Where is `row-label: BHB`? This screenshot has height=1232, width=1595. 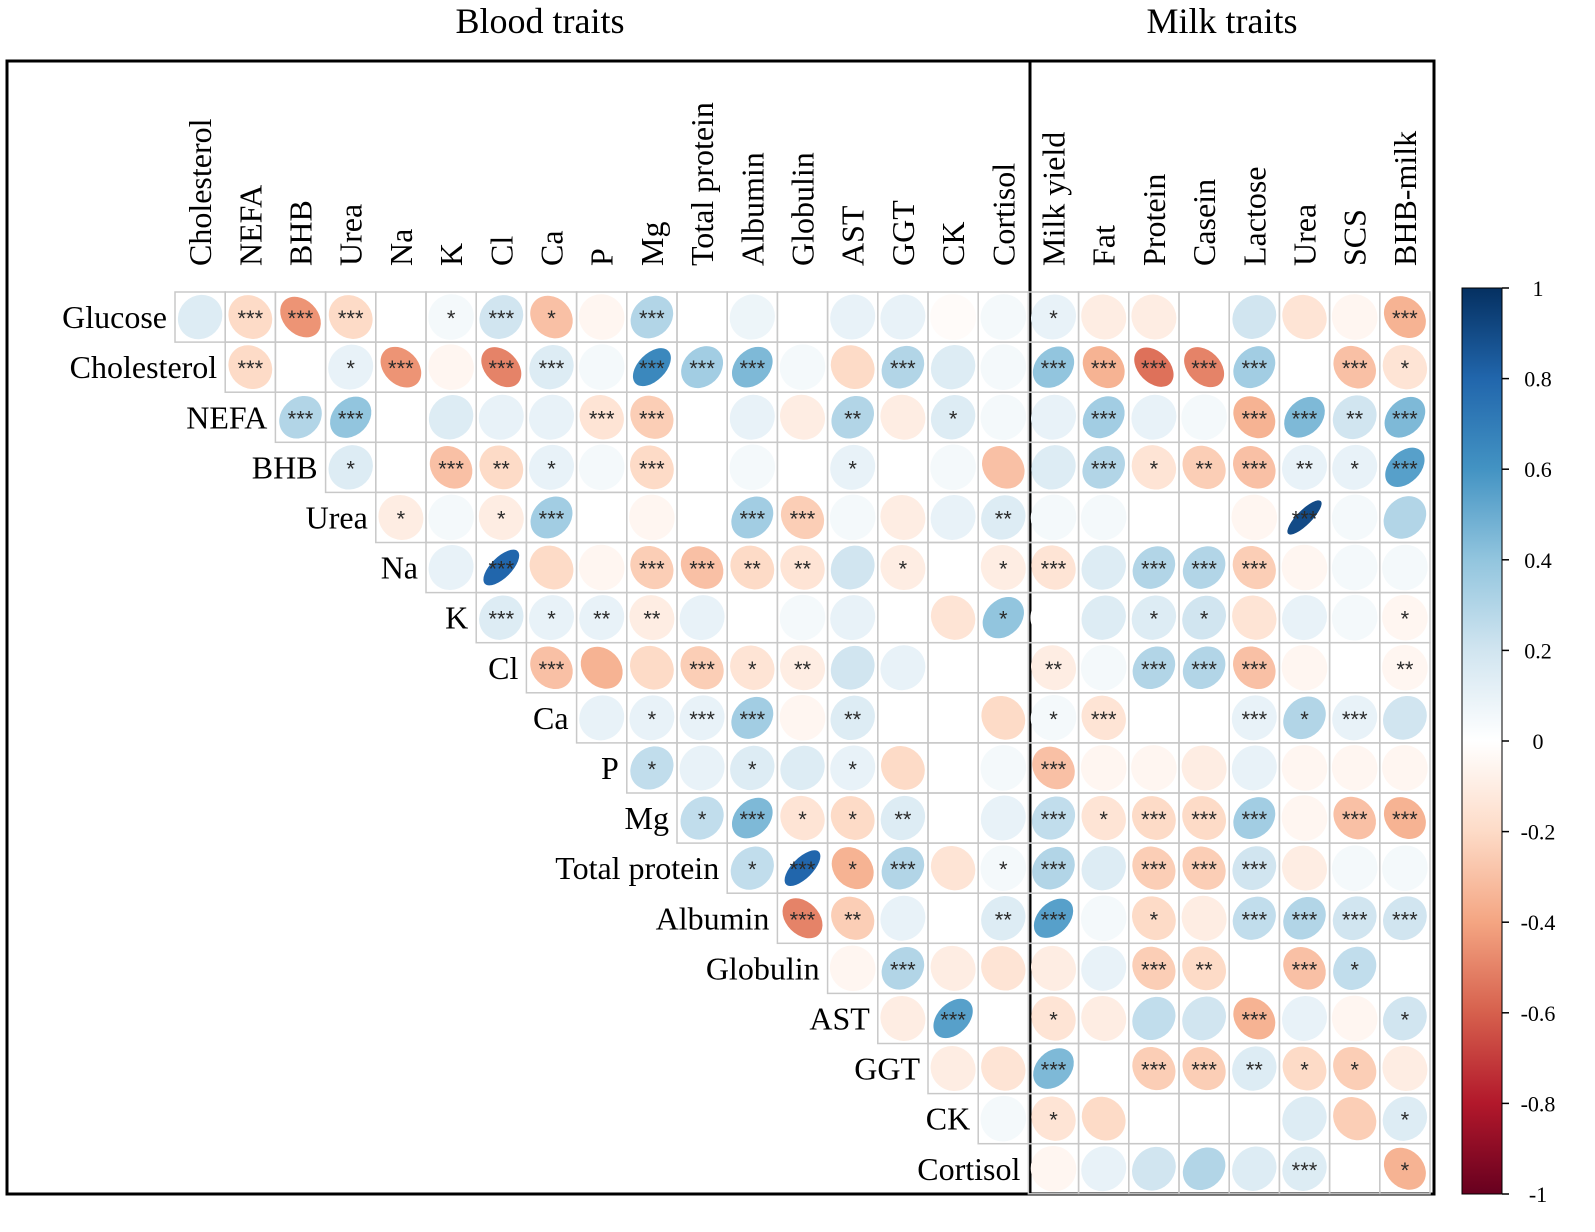 row-label: BHB is located at coordinates (285, 467).